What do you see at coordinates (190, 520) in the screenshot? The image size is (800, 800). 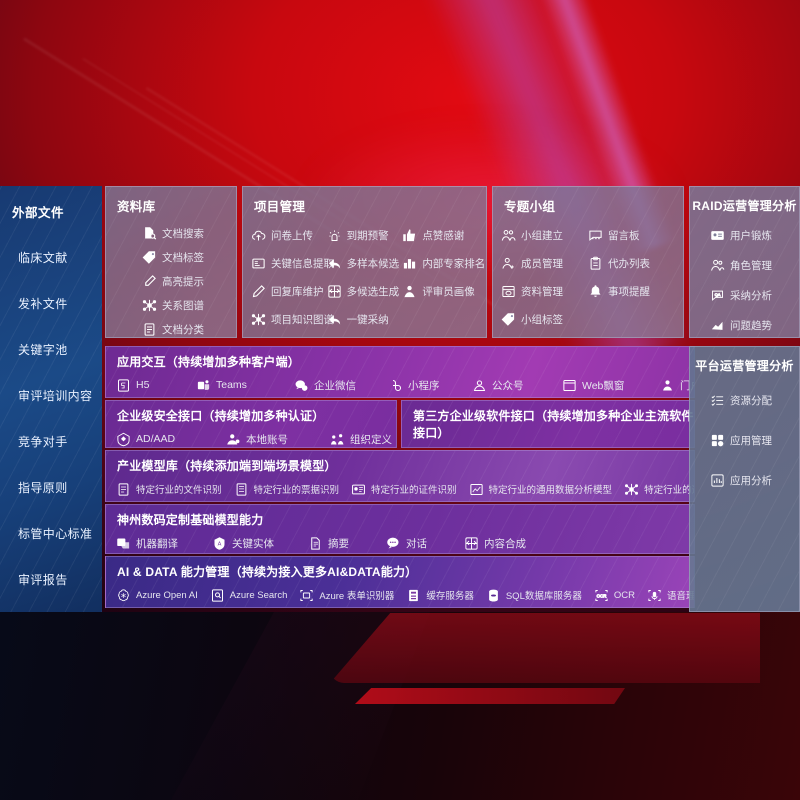 I see `band-title: 神州数码定制基础模型能力` at bounding box center [190, 520].